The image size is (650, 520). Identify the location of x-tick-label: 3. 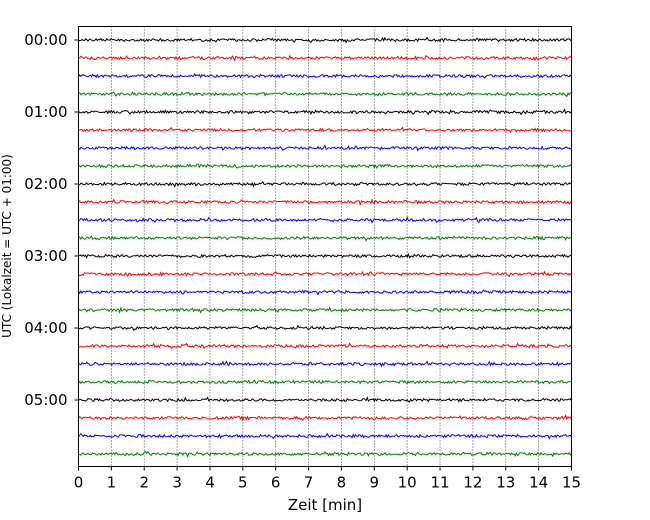
(177, 483).